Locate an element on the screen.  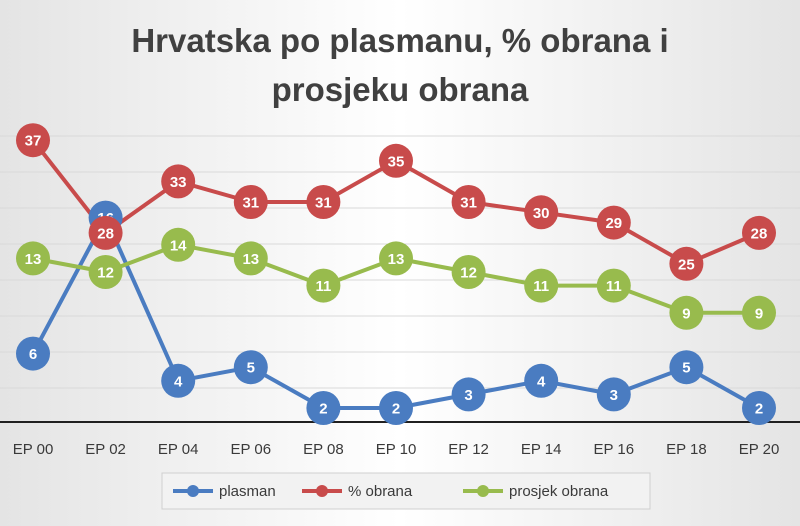
x-tick-label: EP 14 is located at coordinates (541, 449).